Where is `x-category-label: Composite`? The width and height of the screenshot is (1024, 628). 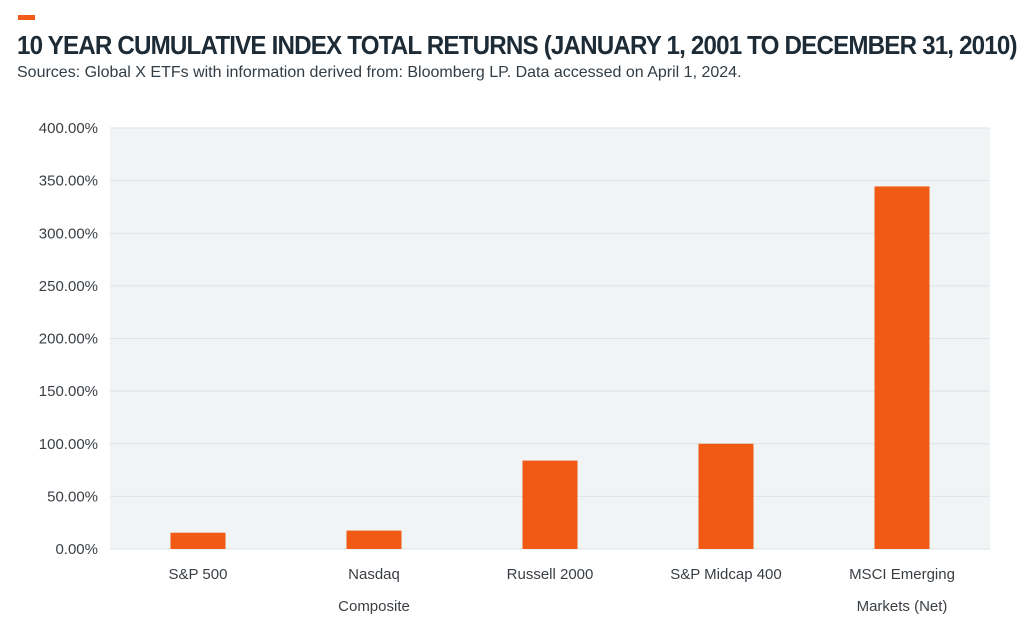 x-category-label: Composite is located at coordinates (374, 606).